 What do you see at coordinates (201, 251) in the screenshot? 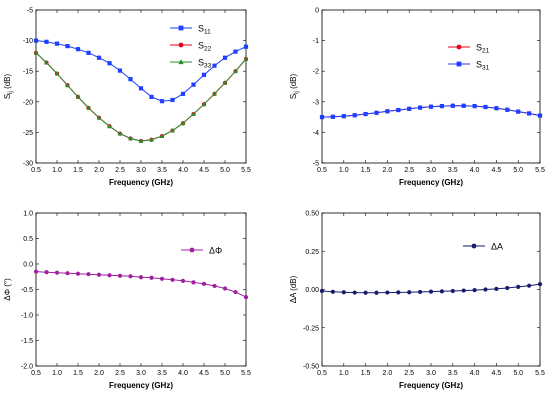
I see `legend-entry: ΔΦ` at bounding box center [201, 251].